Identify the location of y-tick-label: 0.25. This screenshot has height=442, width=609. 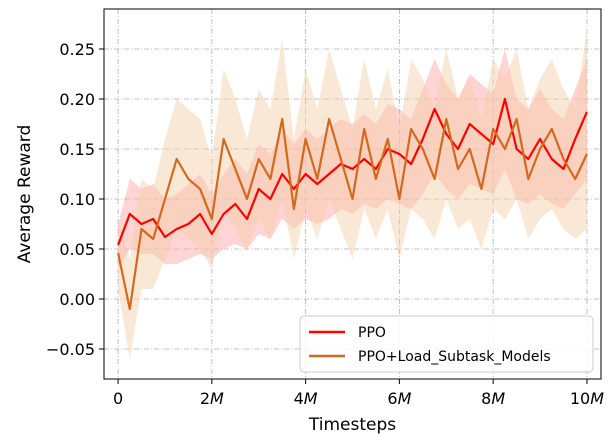
(77, 49).